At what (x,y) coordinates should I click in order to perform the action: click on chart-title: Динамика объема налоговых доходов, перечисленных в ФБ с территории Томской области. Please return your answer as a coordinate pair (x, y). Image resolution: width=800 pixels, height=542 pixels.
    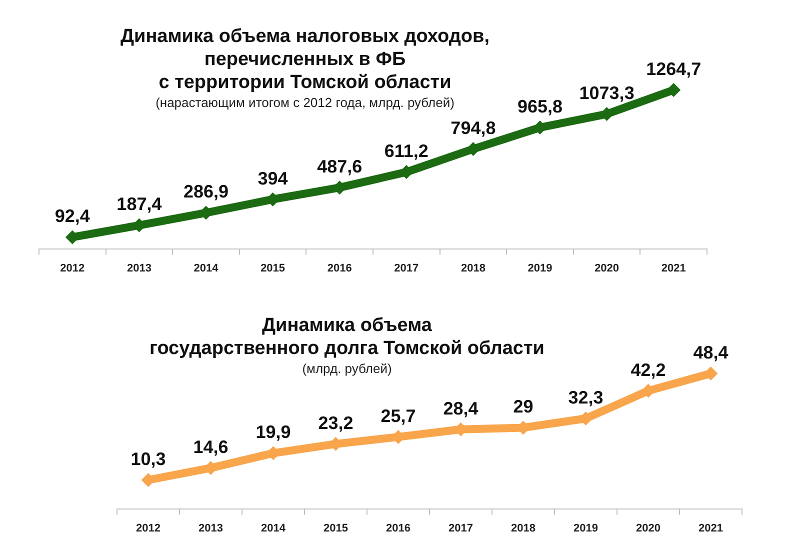
    Looking at the image, I should click on (304, 59).